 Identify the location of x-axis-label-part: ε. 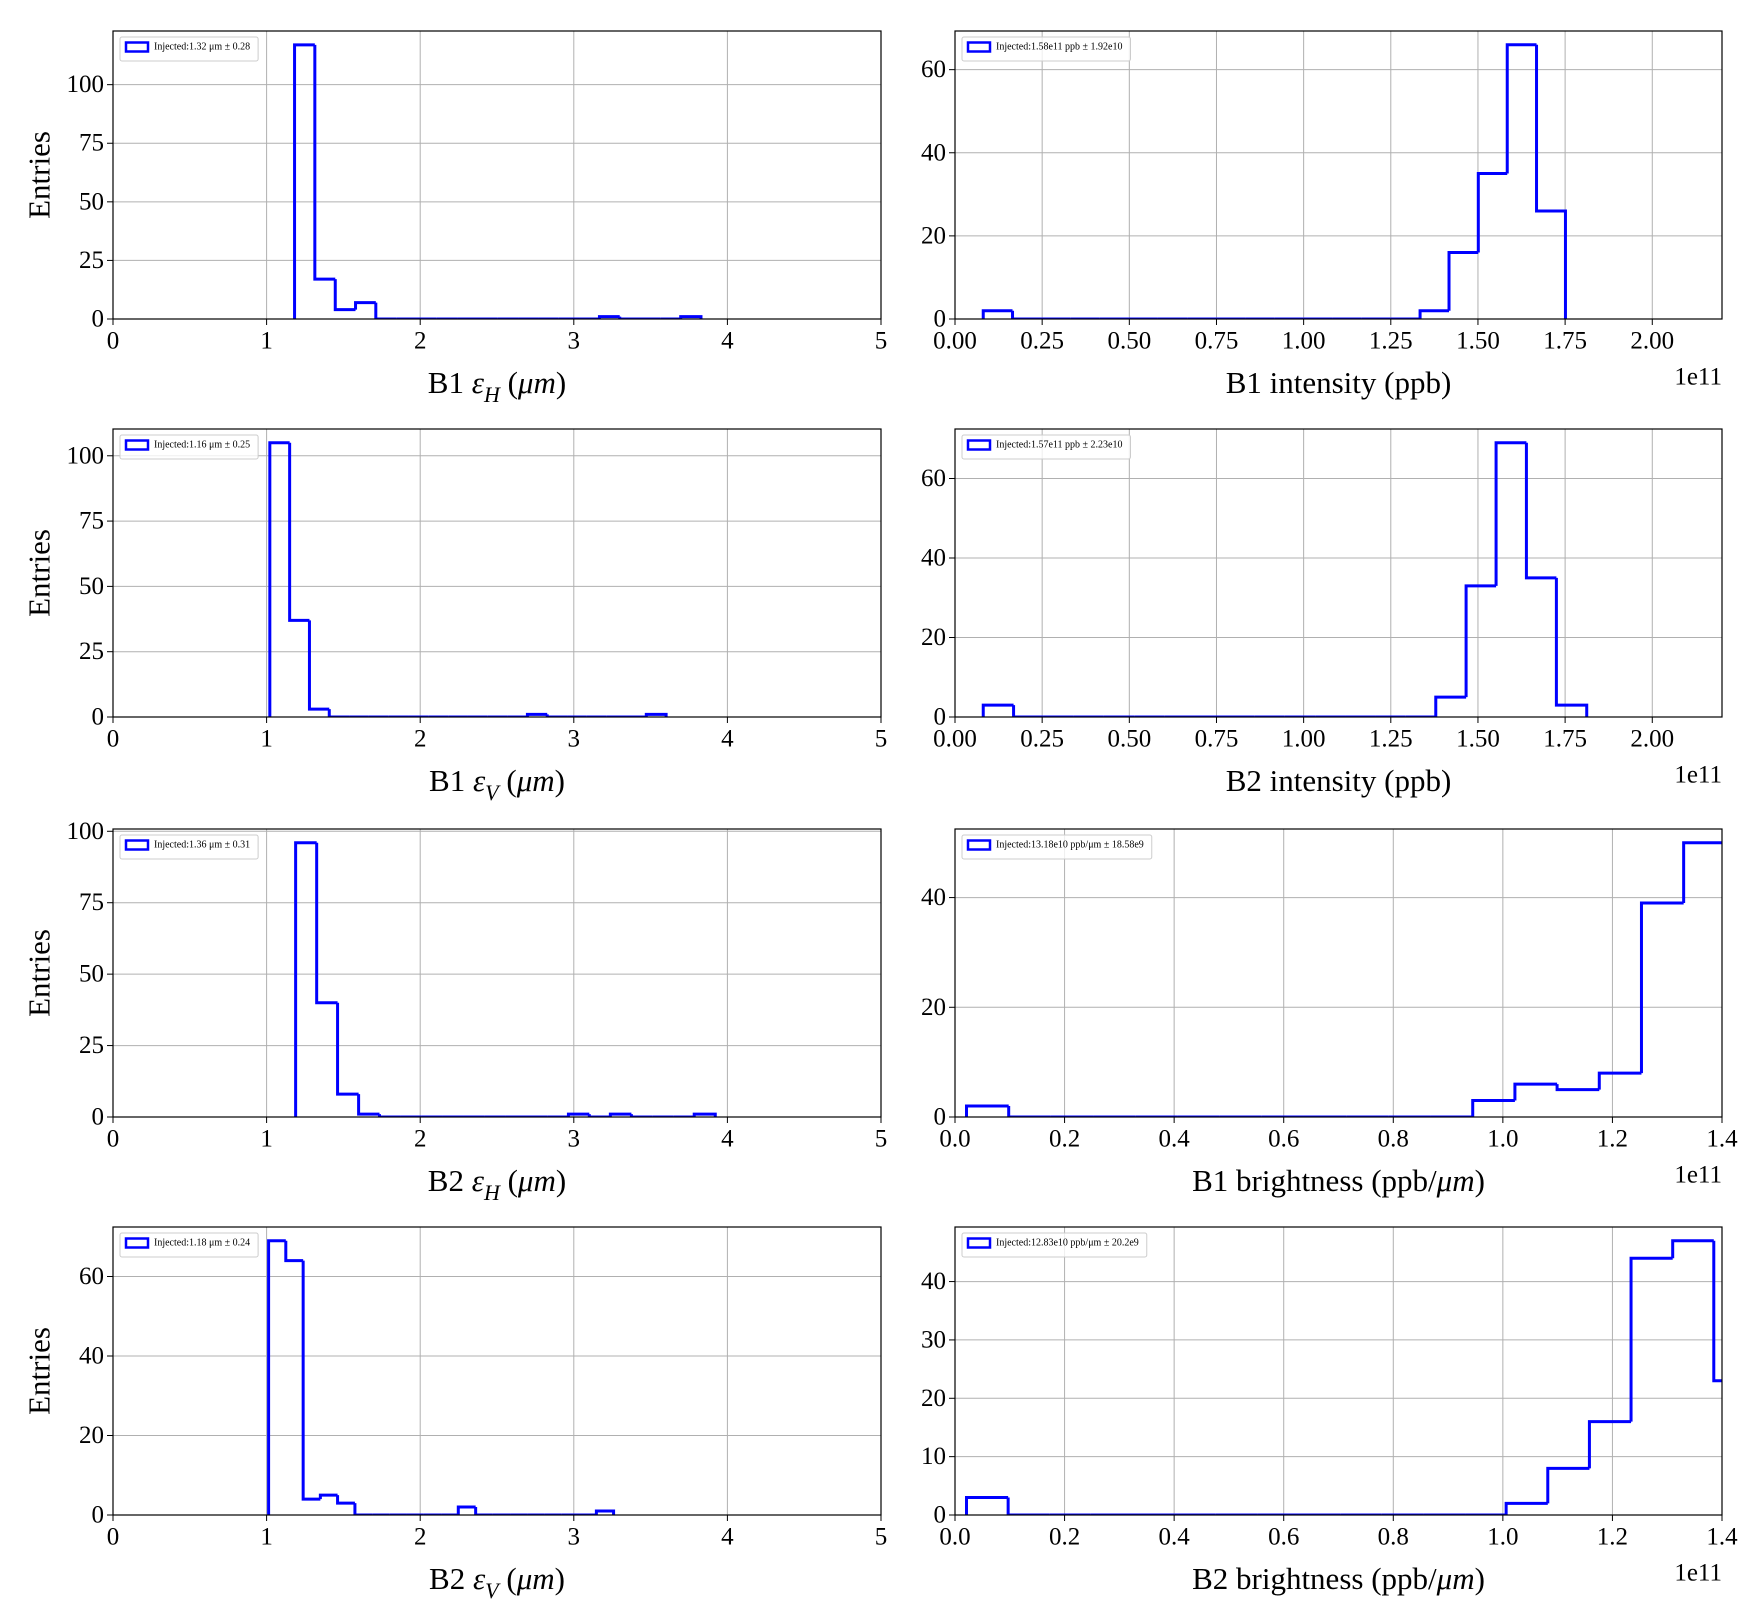
(478, 382).